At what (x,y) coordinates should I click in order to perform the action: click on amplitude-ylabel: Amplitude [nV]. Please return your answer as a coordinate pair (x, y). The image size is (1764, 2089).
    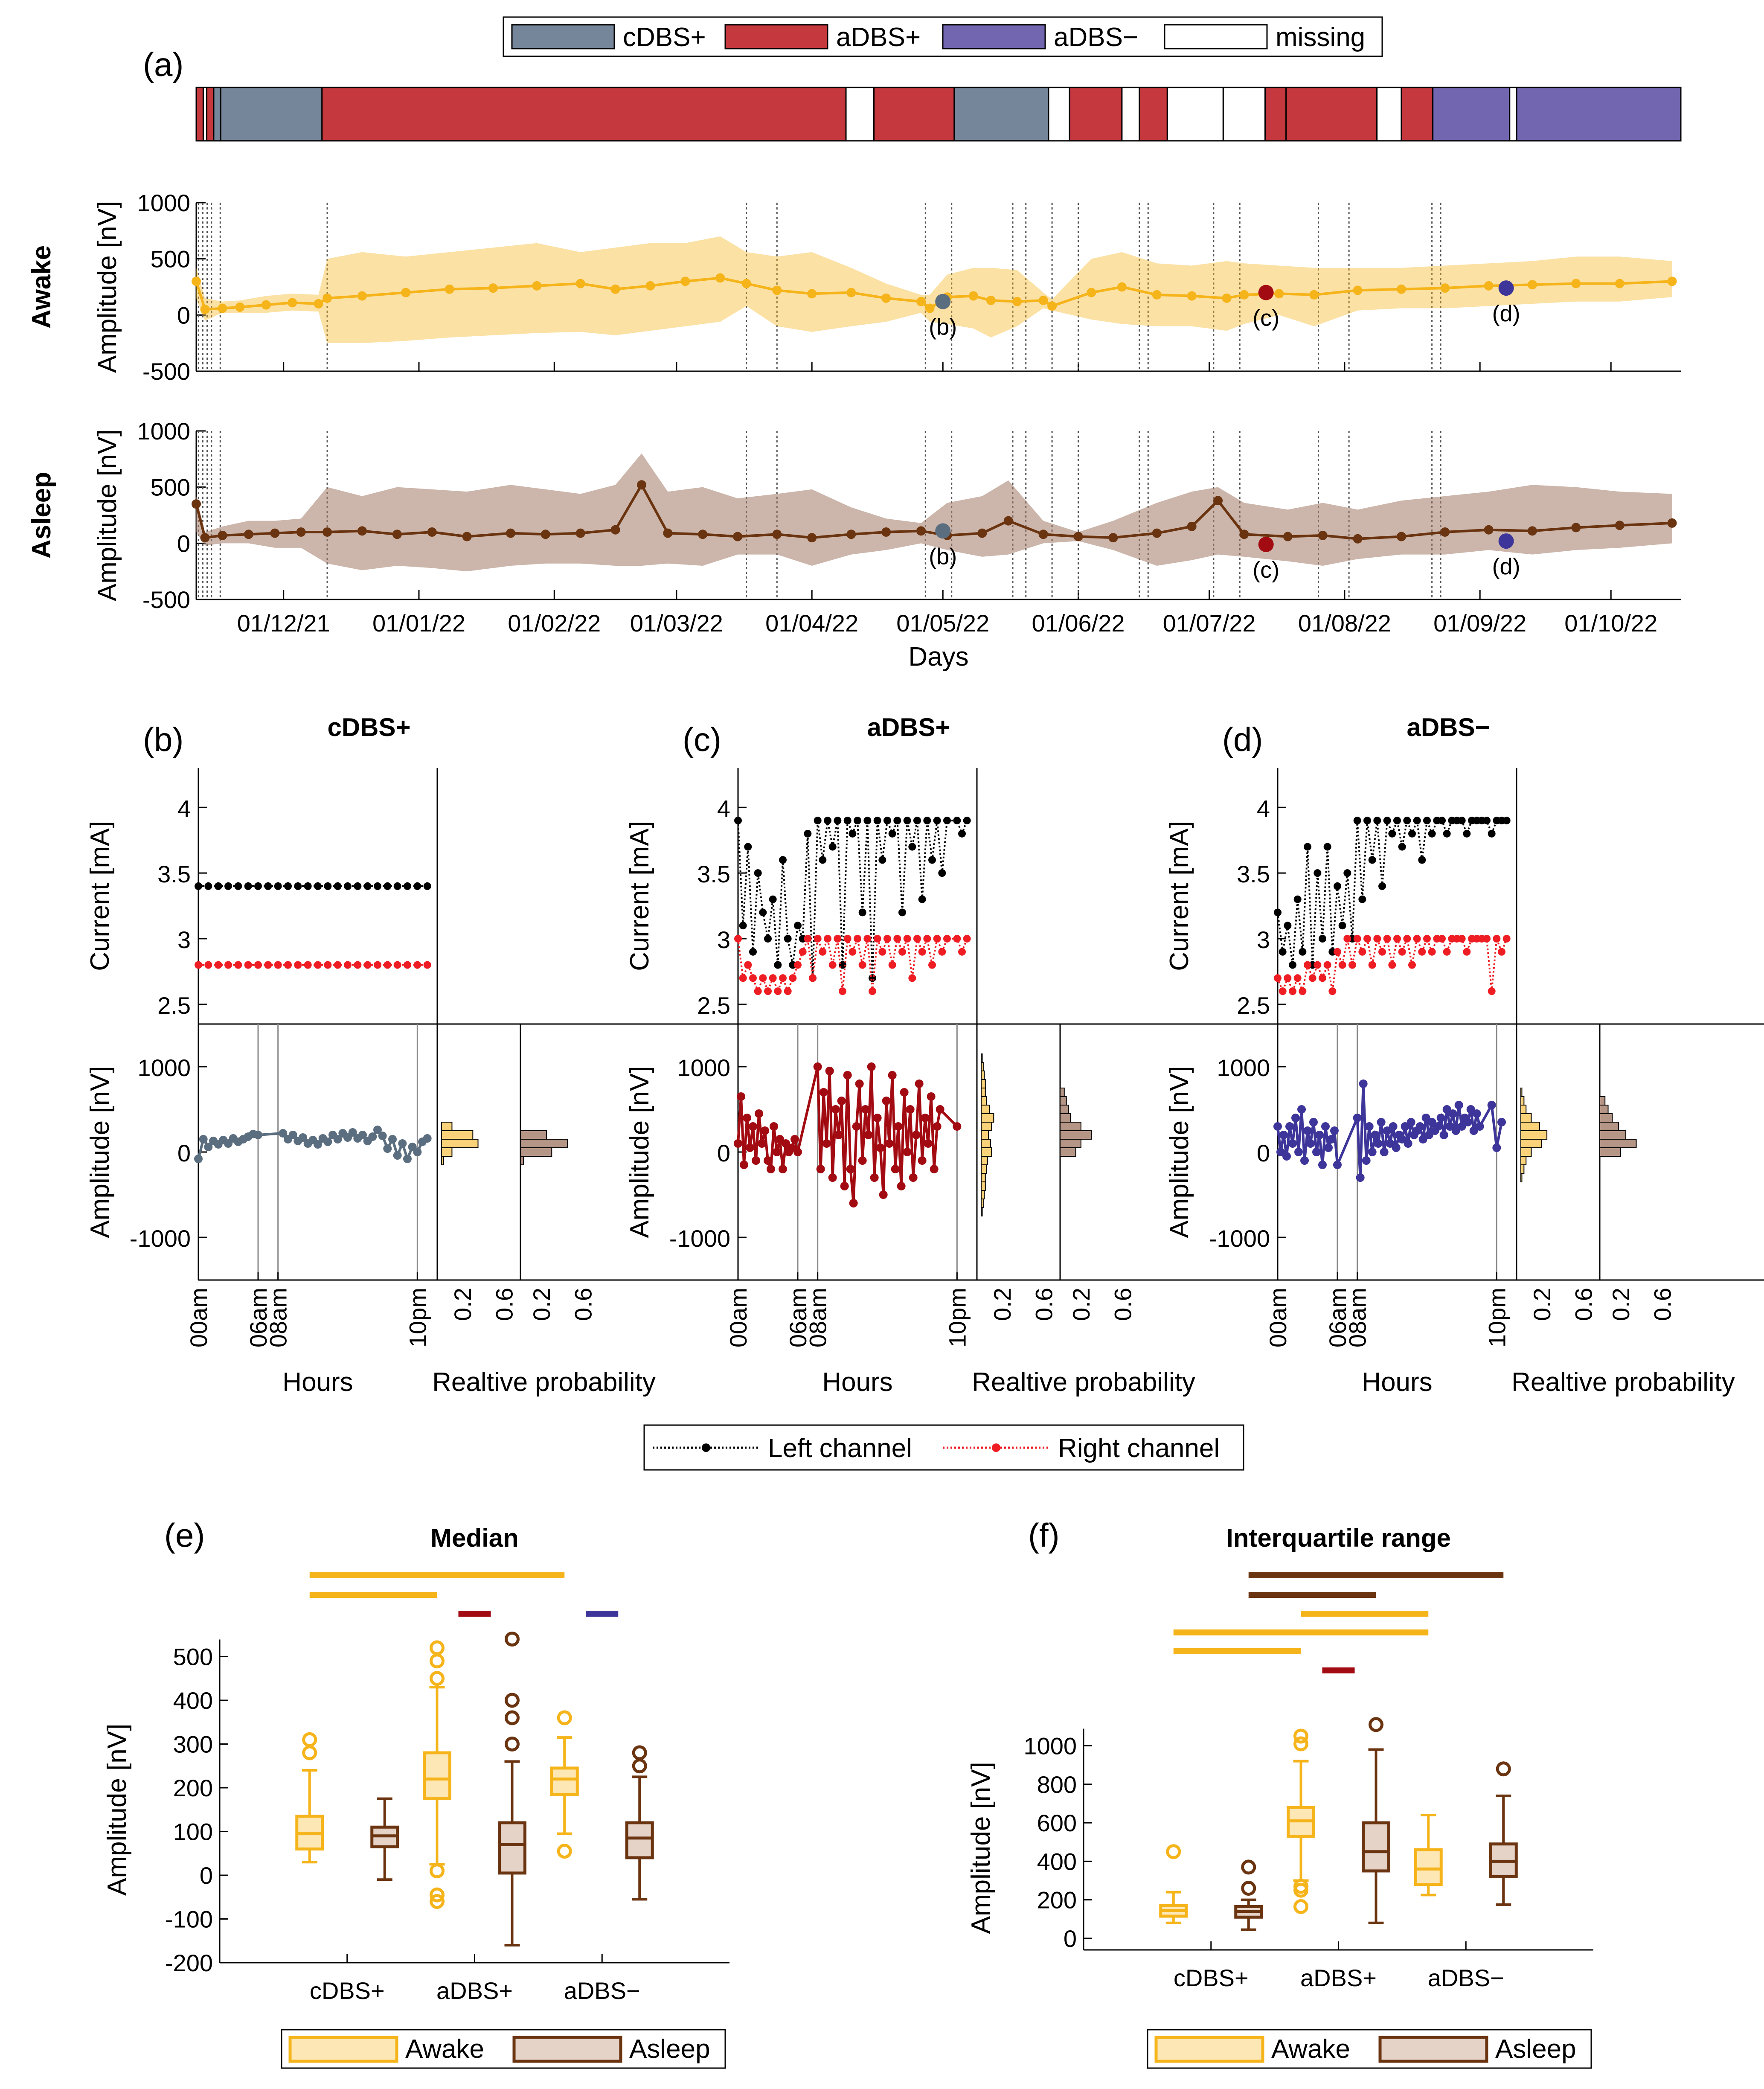
    Looking at the image, I should click on (1179, 1152).